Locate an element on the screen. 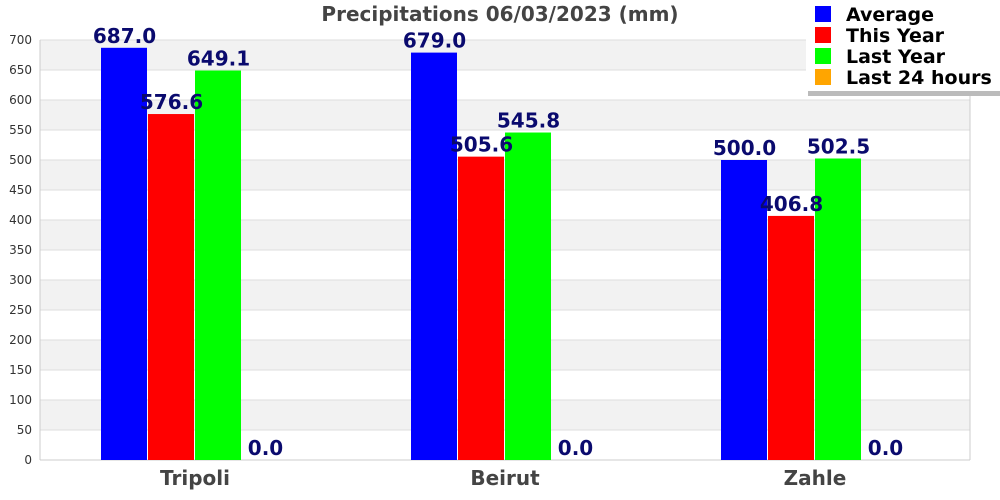 The width and height of the screenshot is (1000, 500). legend-background is located at coordinates (903, 46).